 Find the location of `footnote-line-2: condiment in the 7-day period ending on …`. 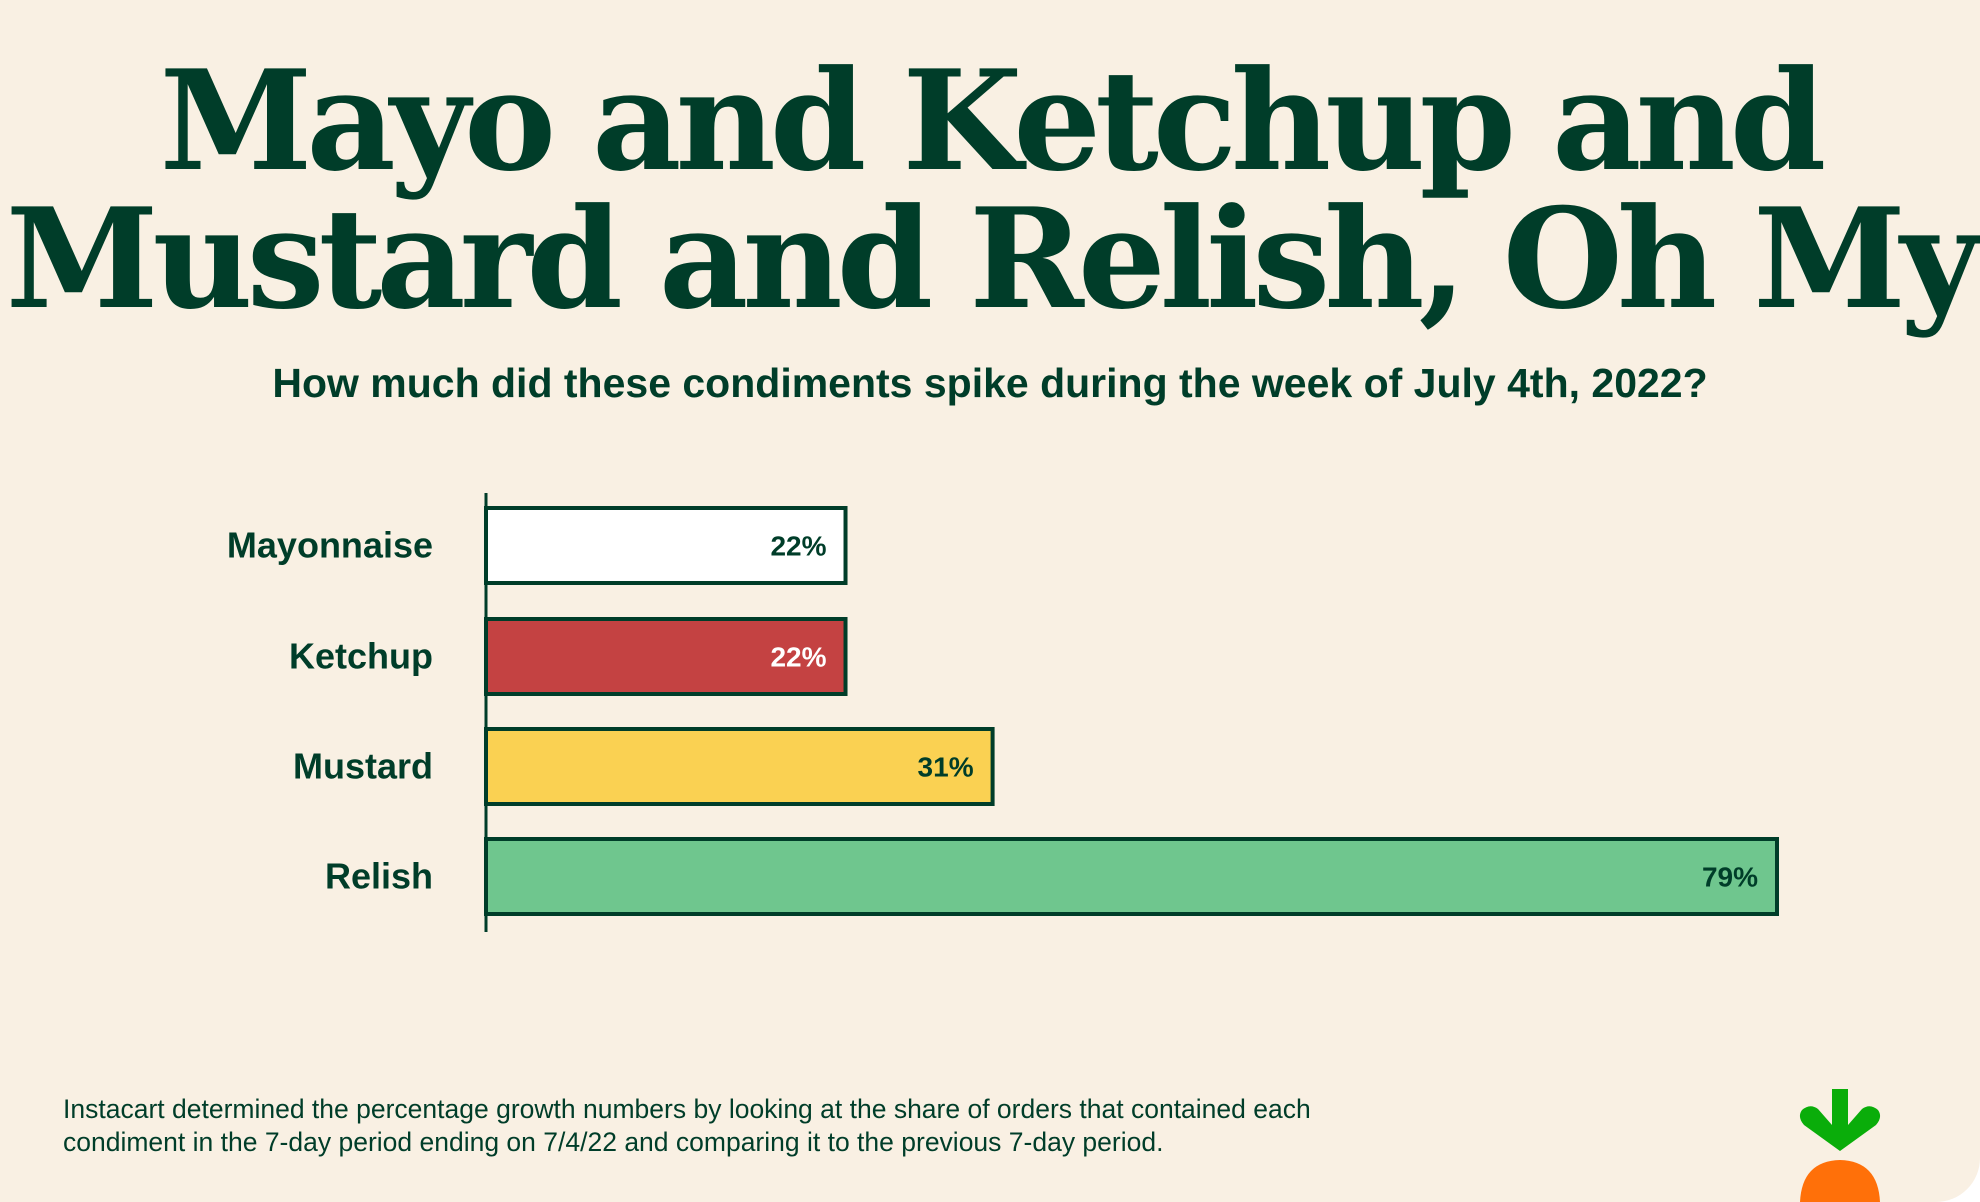

footnote-line-2: condiment in the 7-day period ending on … is located at coordinates (613, 1142).